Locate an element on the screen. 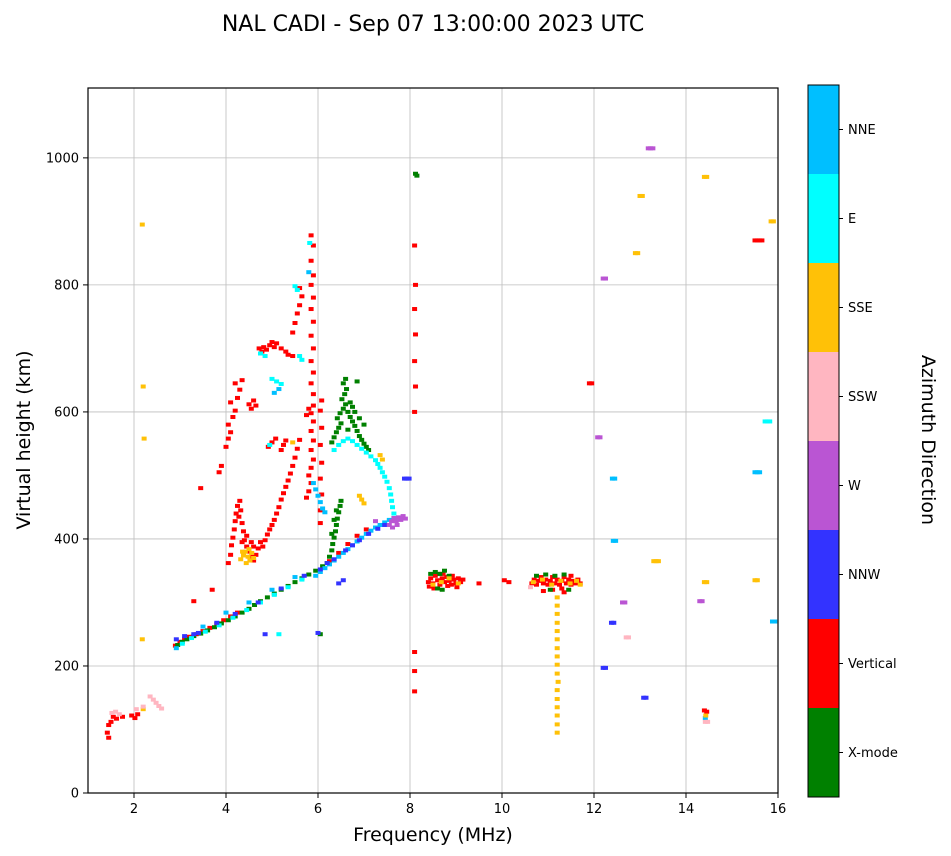 This screenshot has width=951, height=856. colorbar-block-SSE is located at coordinates (823, 308).